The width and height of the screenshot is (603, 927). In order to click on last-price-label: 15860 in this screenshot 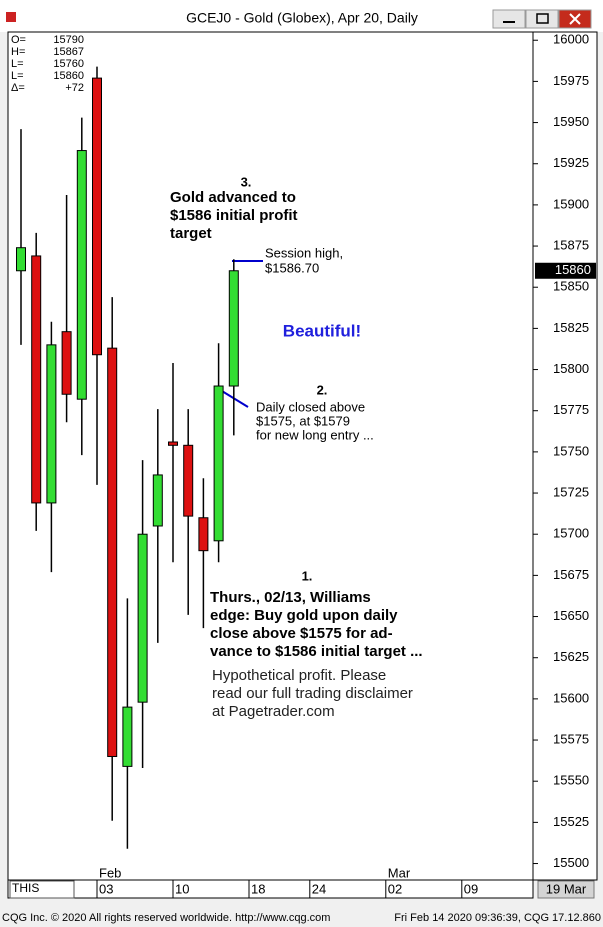, I will do `click(573, 269)`.